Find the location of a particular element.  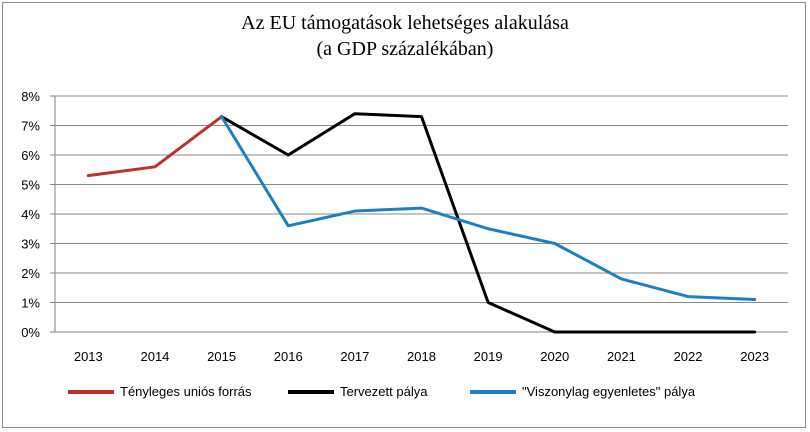

x-tick-label: 2021 is located at coordinates (621, 356).